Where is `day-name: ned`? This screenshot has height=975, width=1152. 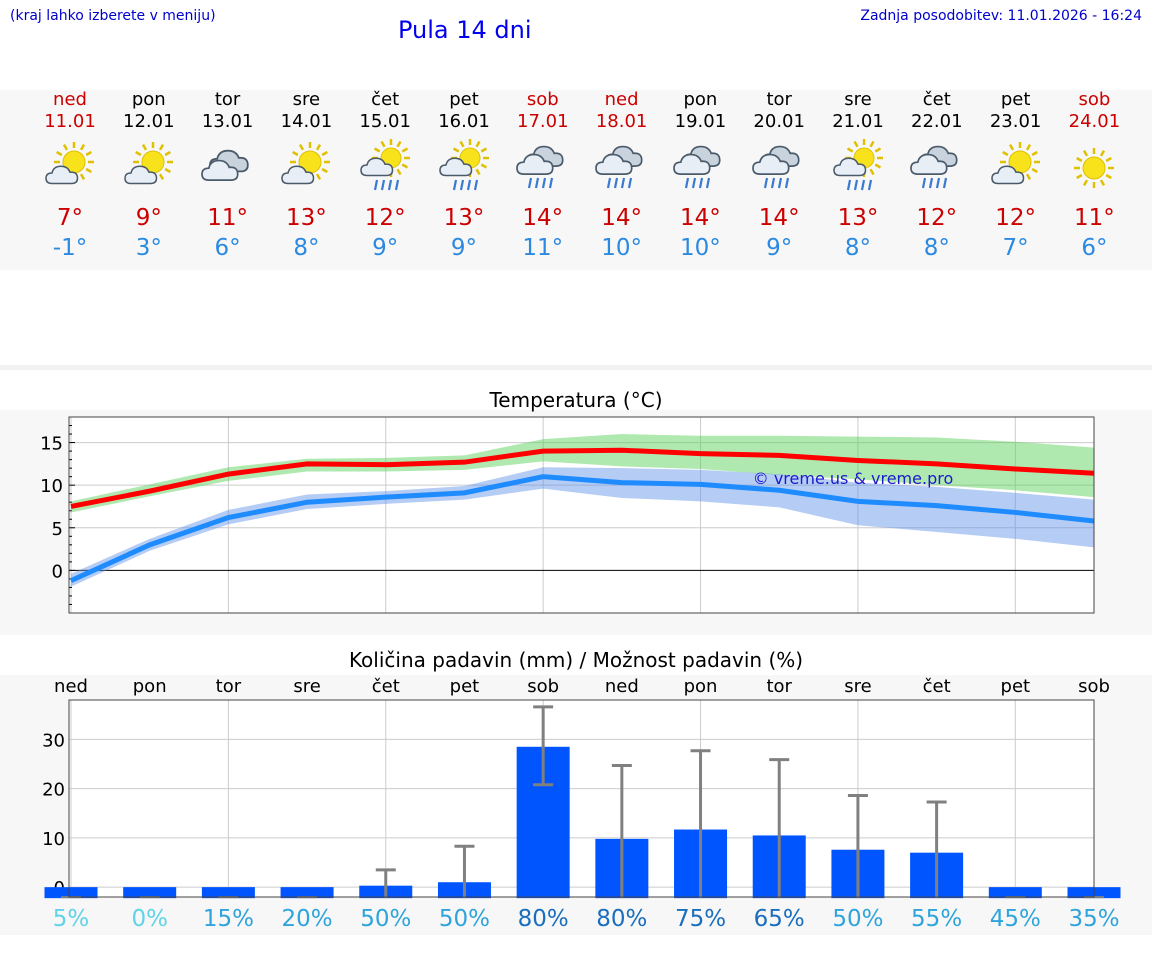
day-name: ned is located at coordinates (621, 99).